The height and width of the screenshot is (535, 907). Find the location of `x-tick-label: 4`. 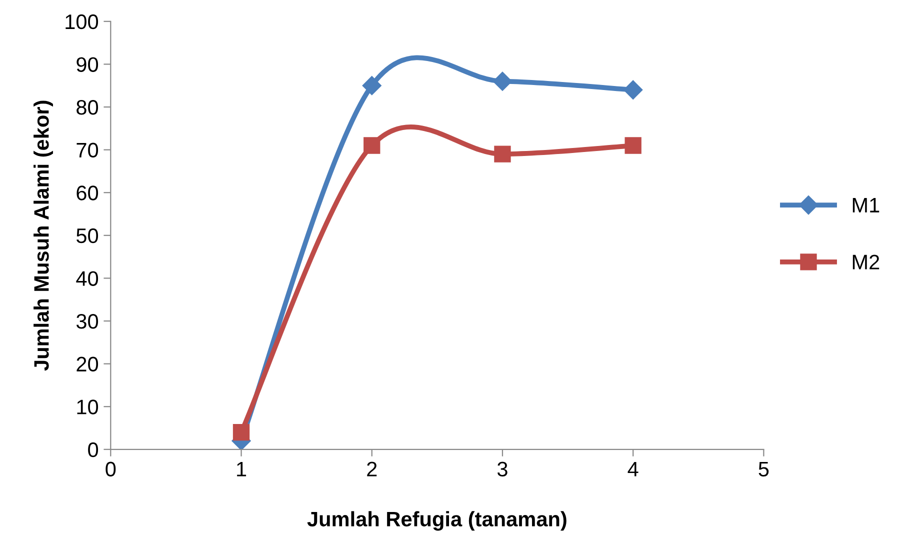

x-tick-label: 4 is located at coordinates (633, 469).